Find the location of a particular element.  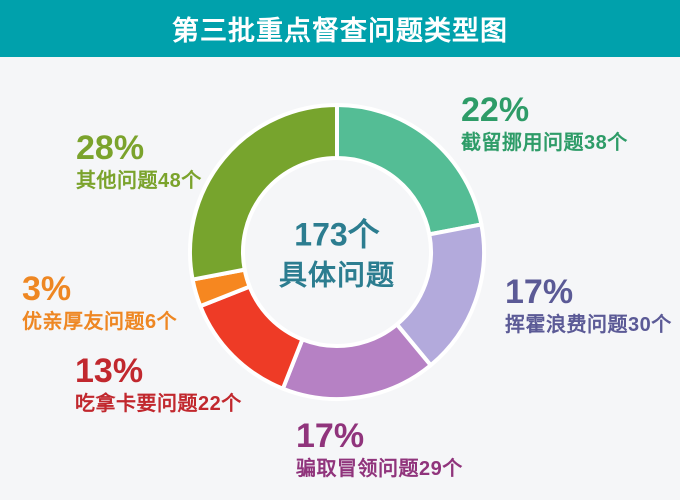

segment-percent: 28% is located at coordinates (110, 148).